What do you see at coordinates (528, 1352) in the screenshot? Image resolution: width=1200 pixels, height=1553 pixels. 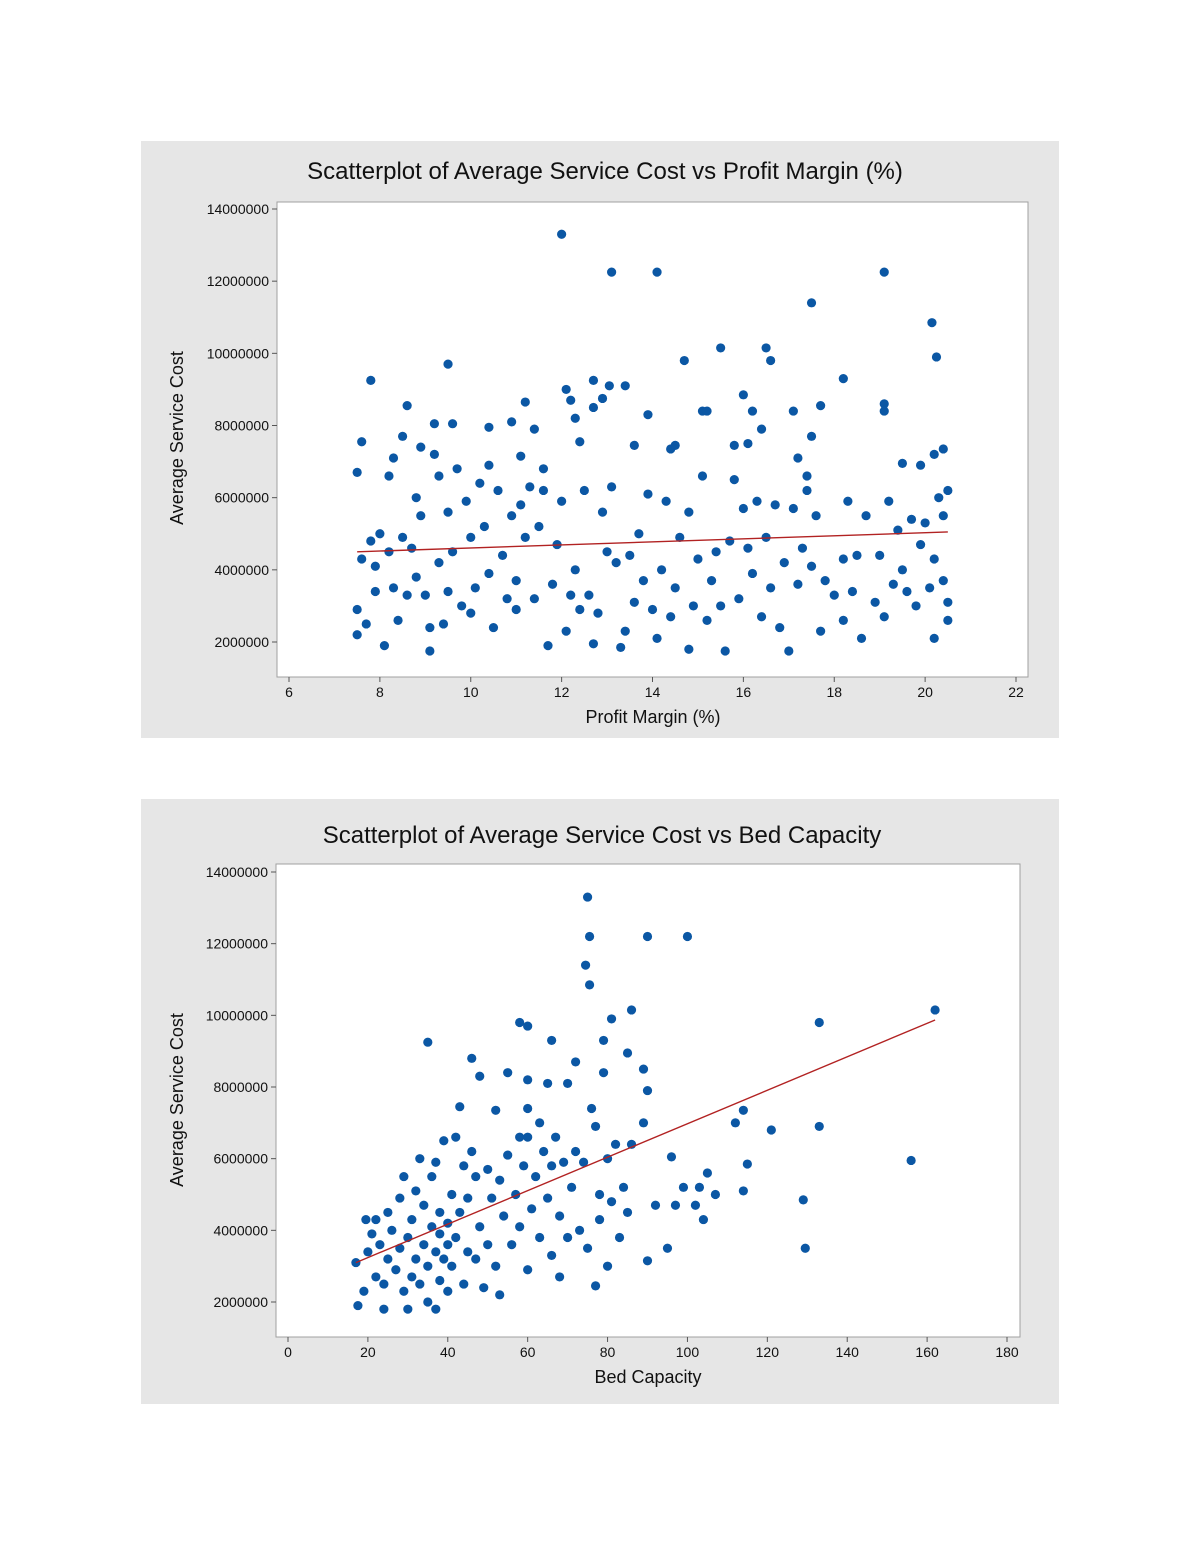 I see `x-tick-label: 60` at bounding box center [528, 1352].